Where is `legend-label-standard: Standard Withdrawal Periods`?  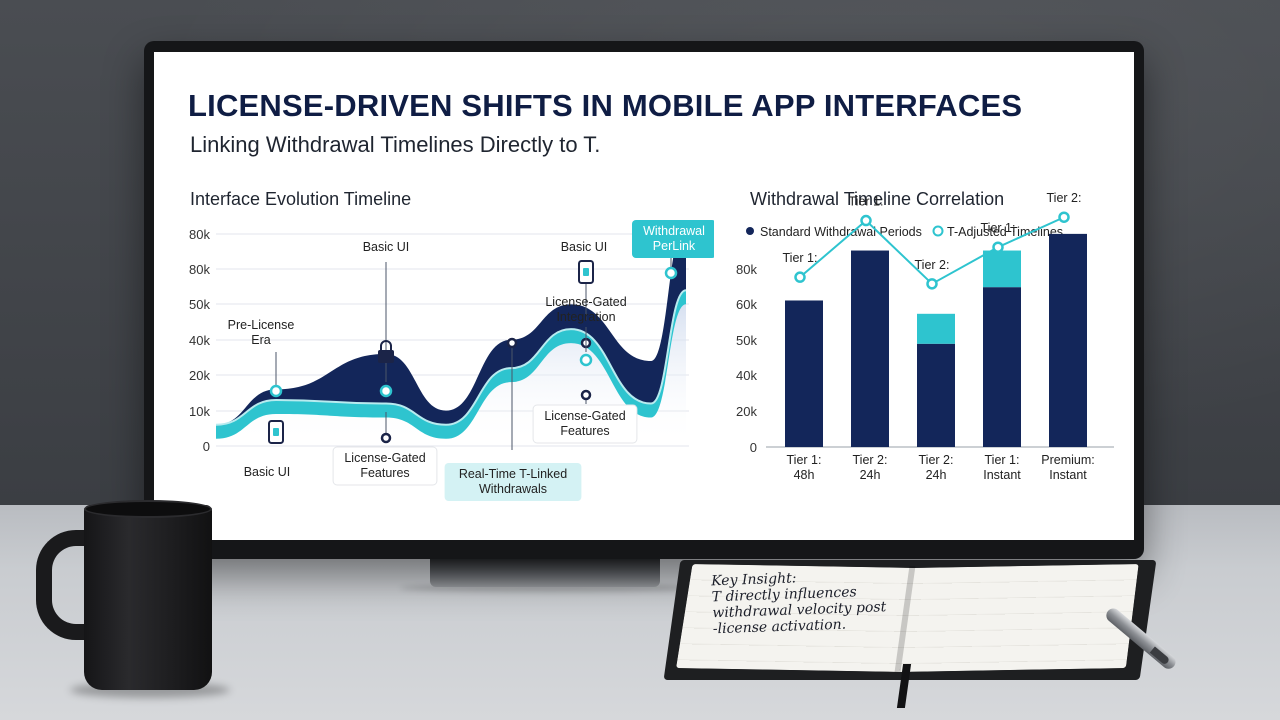 legend-label-standard: Standard Withdrawal Periods is located at coordinates (841, 232).